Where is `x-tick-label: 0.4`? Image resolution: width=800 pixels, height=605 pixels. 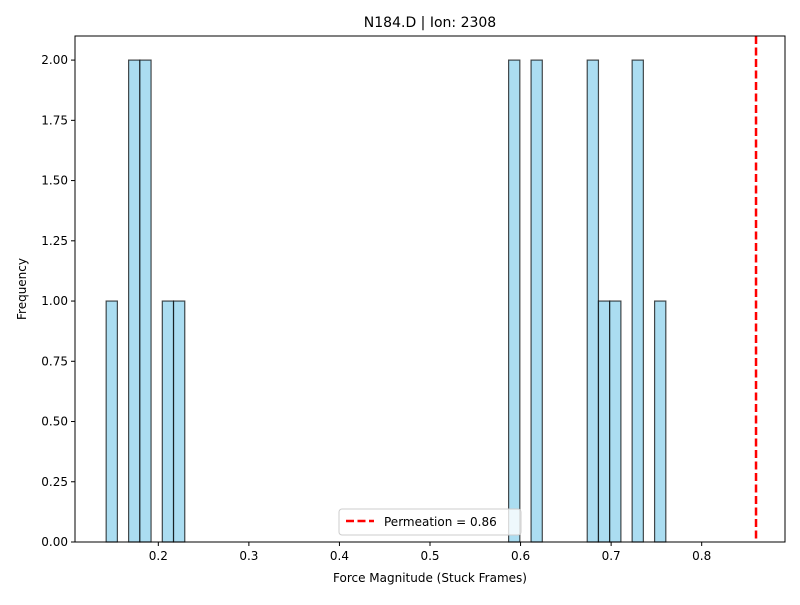
x-tick-label: 0.4 is located at coordinates (339, 556).